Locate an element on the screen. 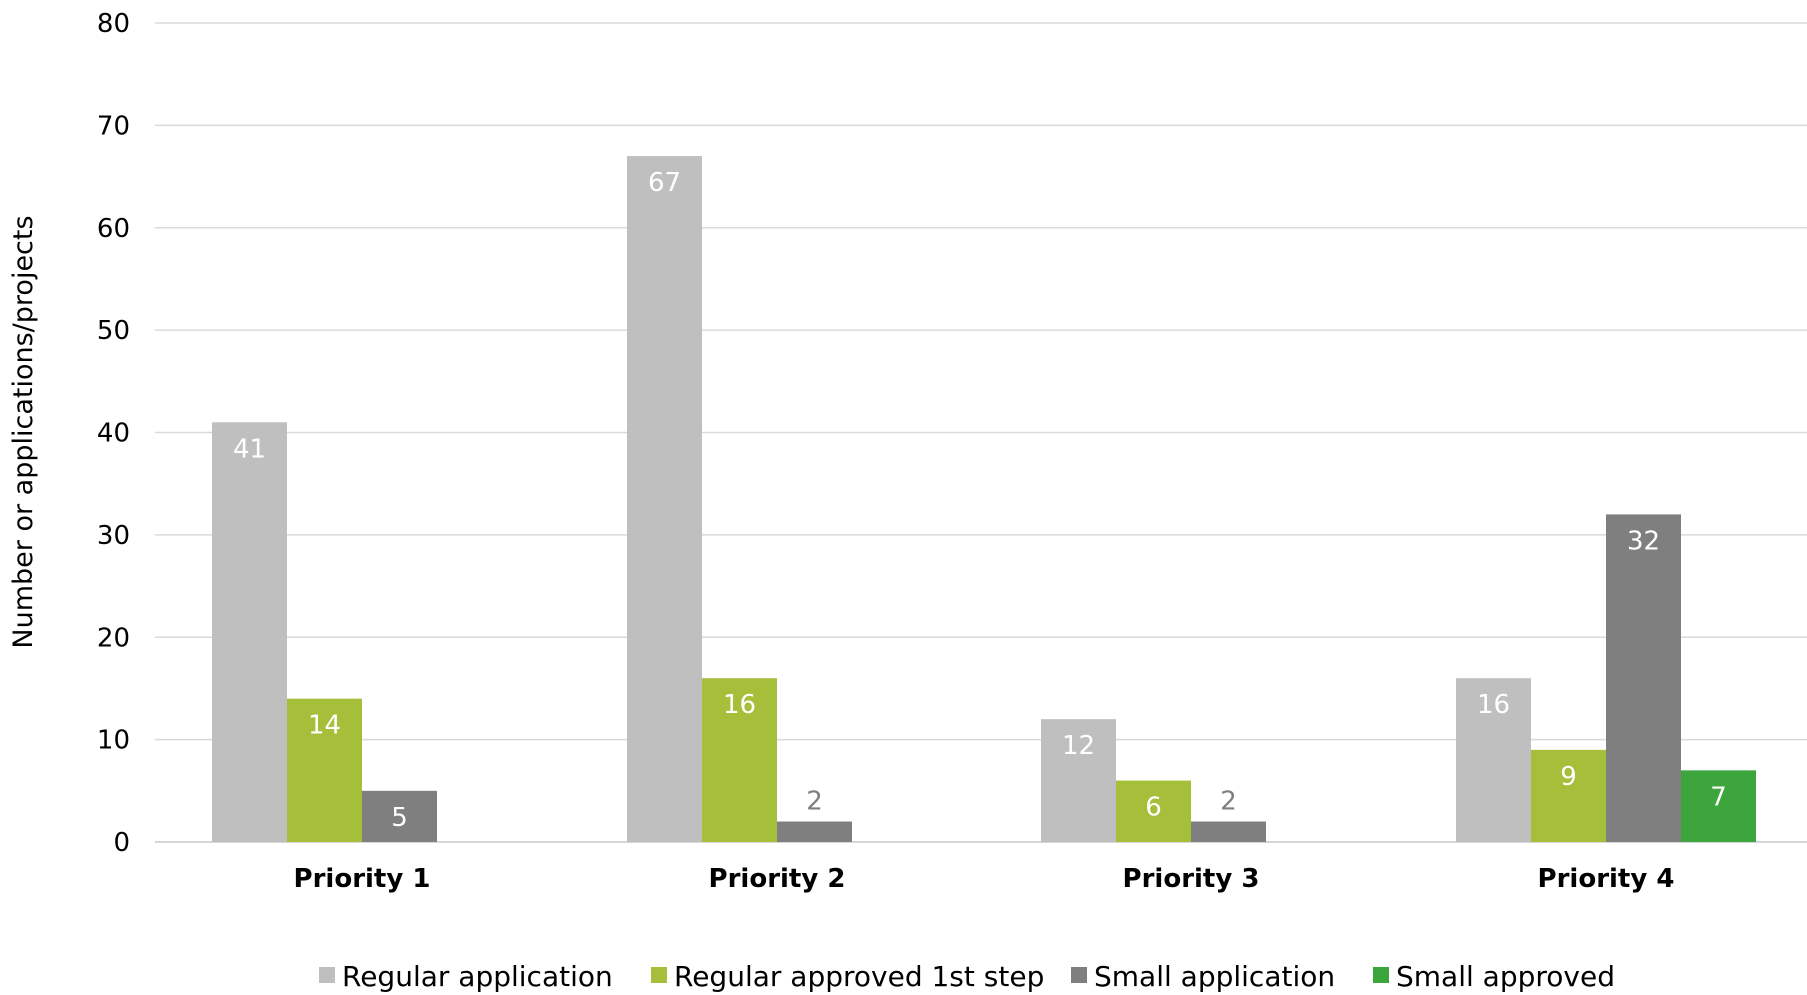  legend-label: Regular approved 1st step is located at coordinates (859, 976).